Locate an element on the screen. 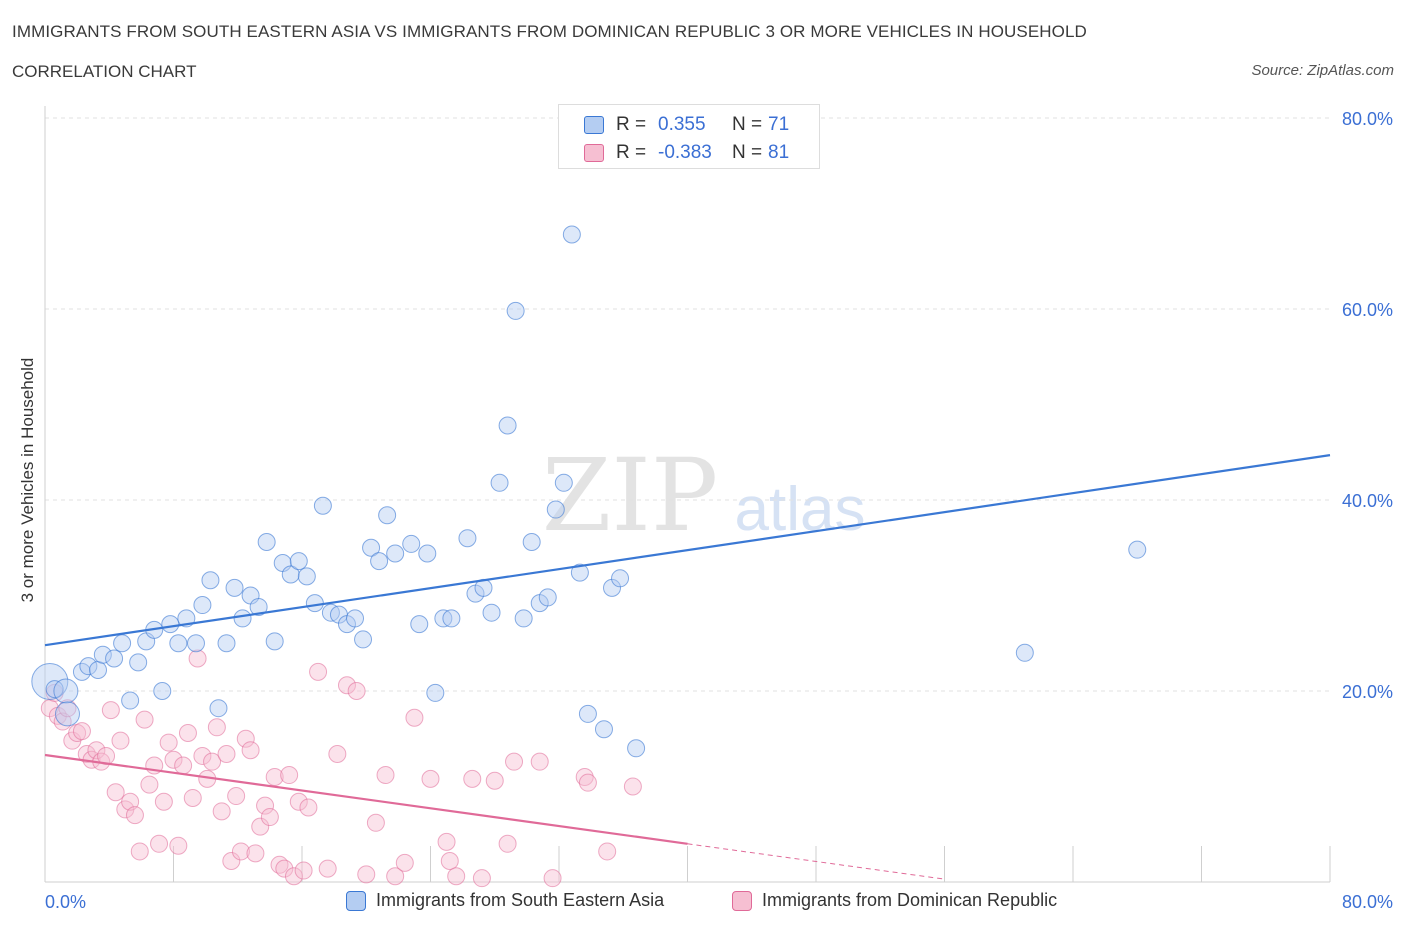 The image size is (1406, 930). bottom-legend-swatch-blue is located at coordinates (356, 900).